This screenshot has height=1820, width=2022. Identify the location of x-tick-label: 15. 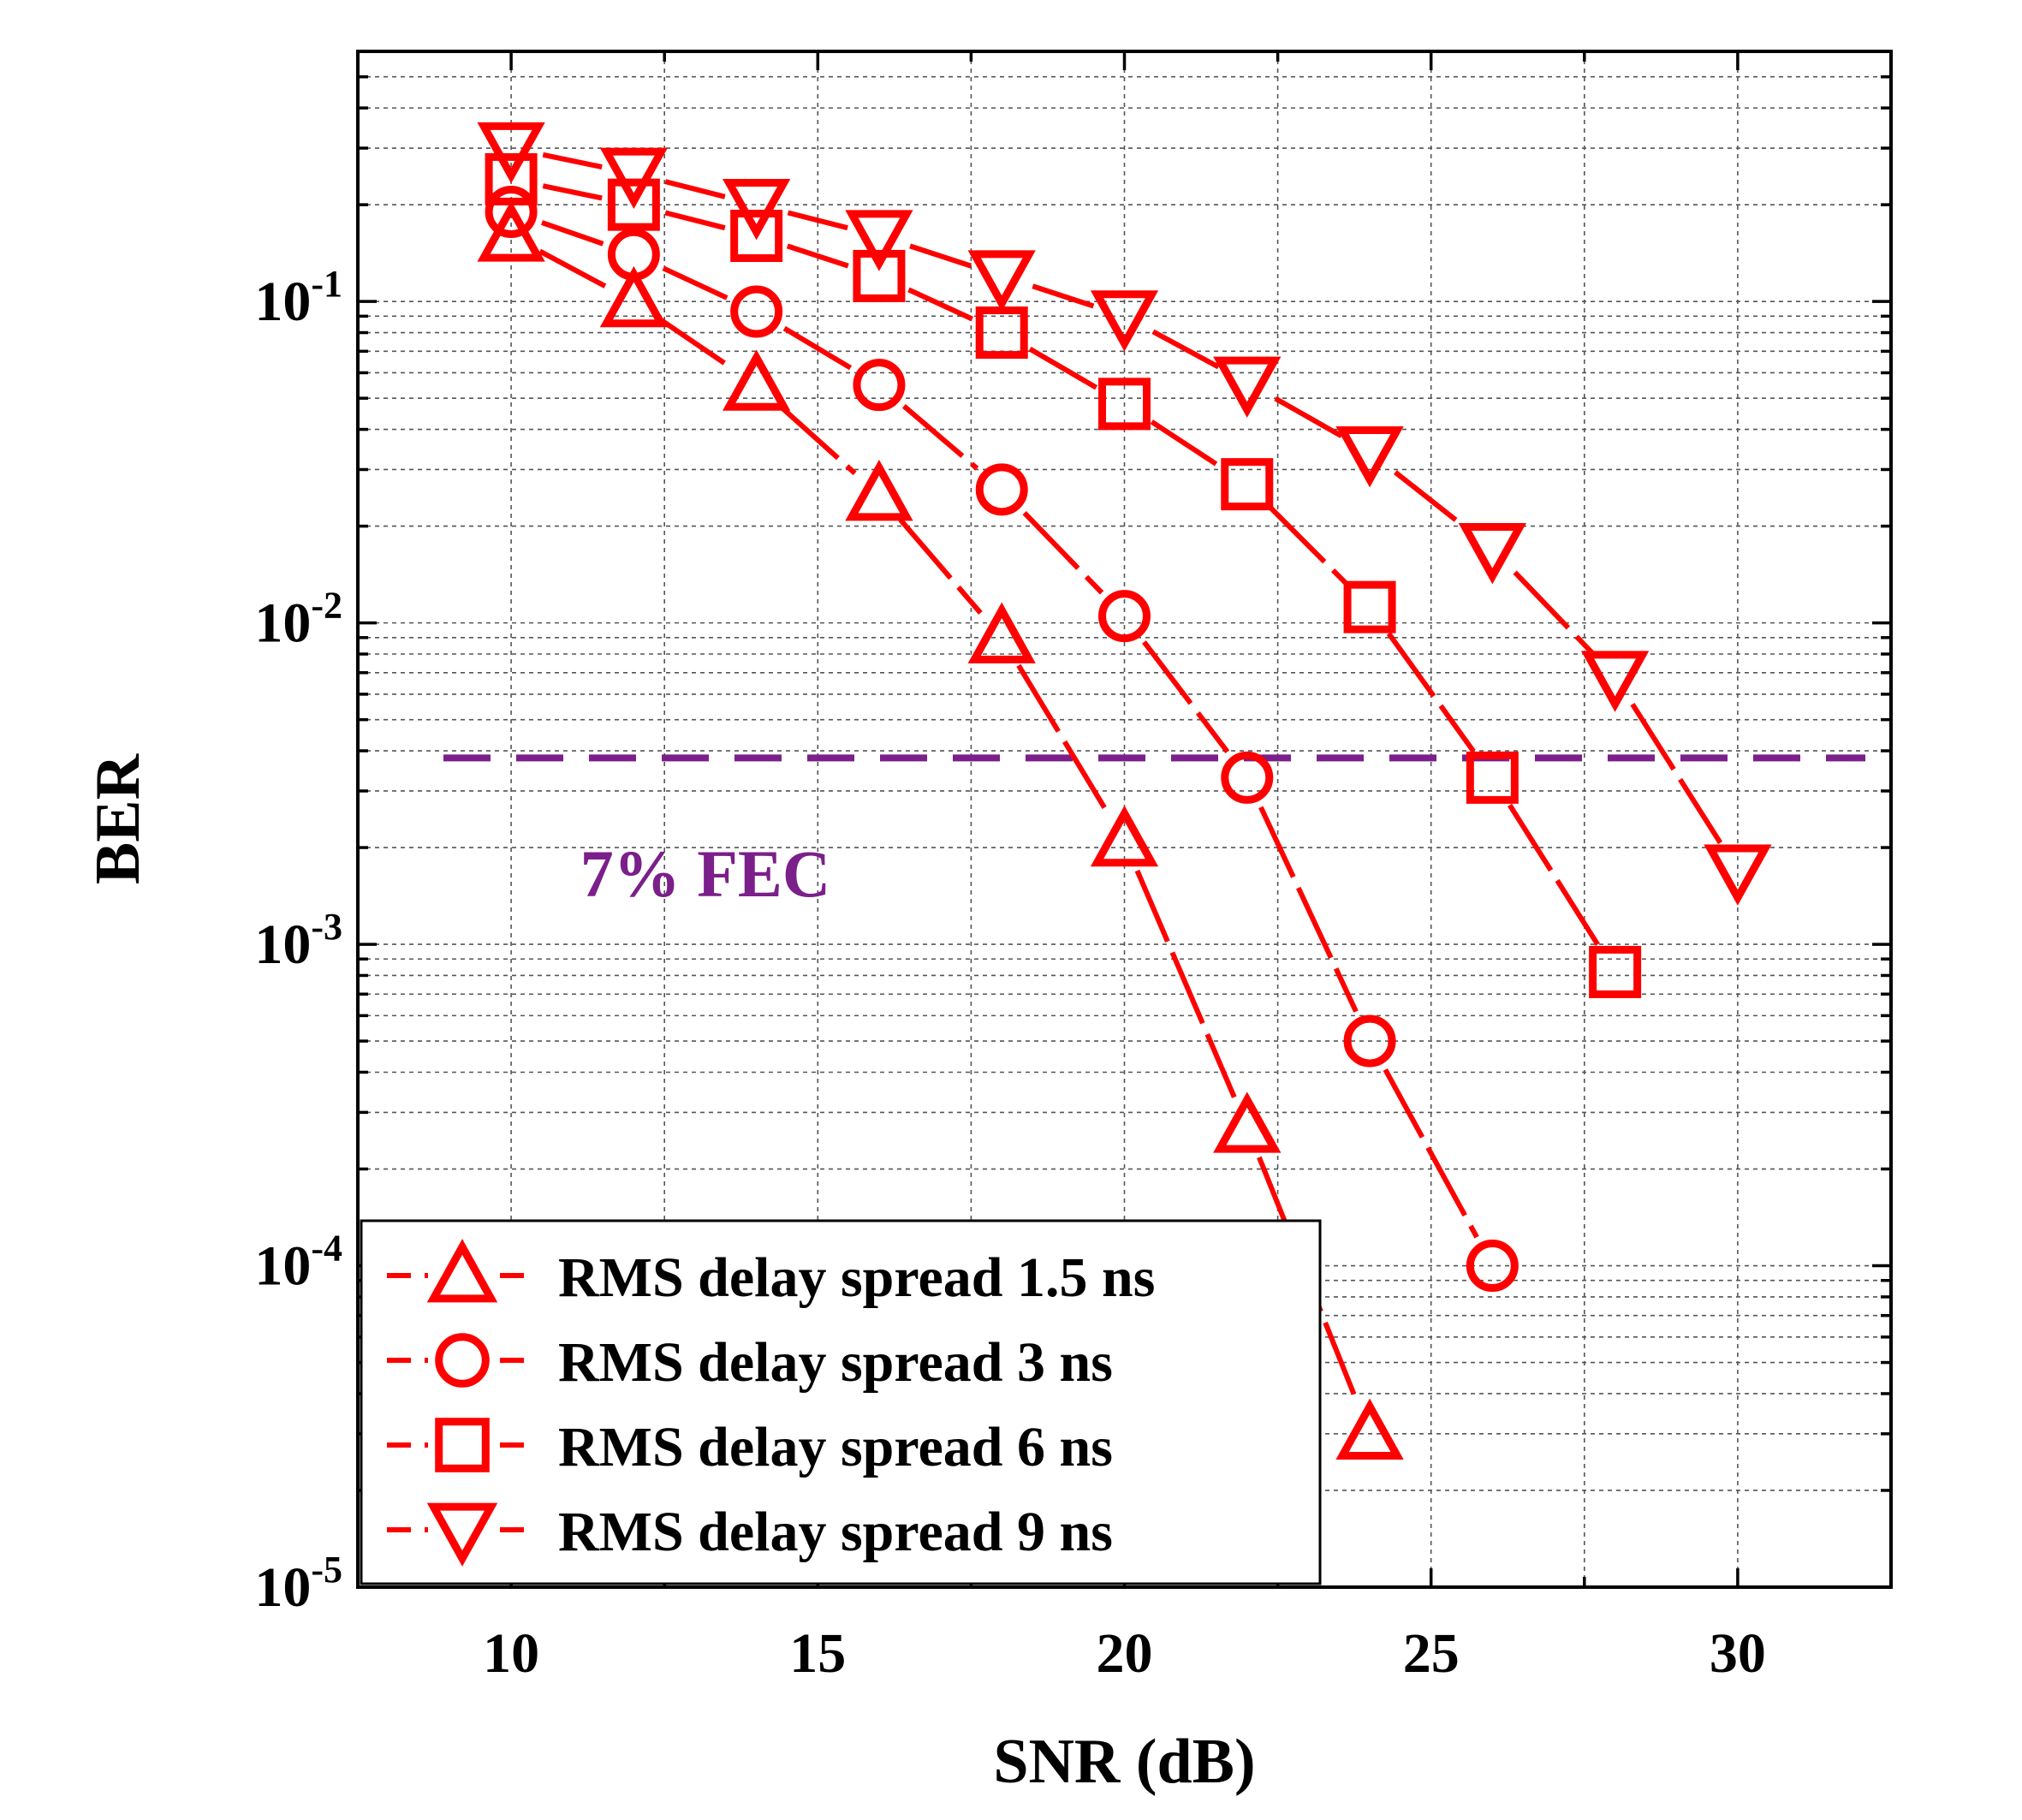
(817, 1653).